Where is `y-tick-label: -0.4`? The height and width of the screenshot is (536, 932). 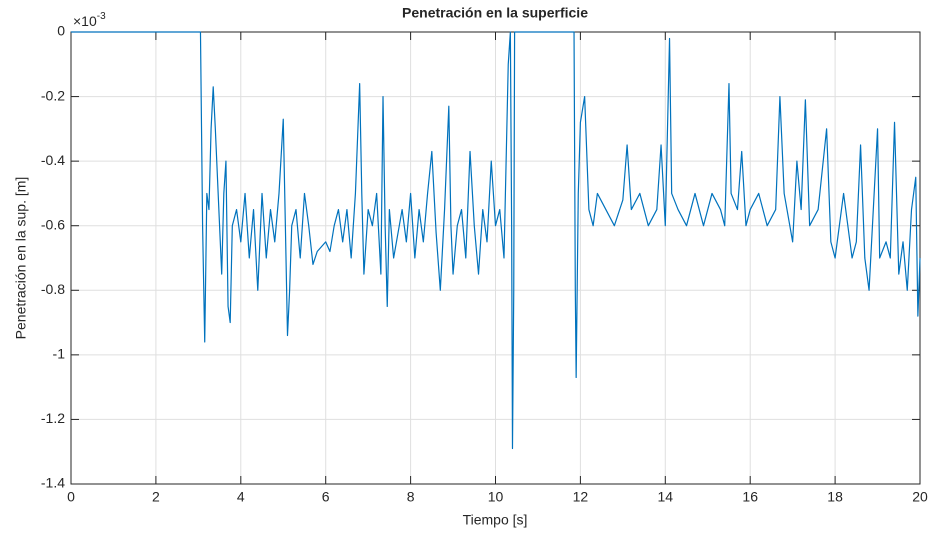
y-tick-label: -0.4 is located at coordinates (53, 160).